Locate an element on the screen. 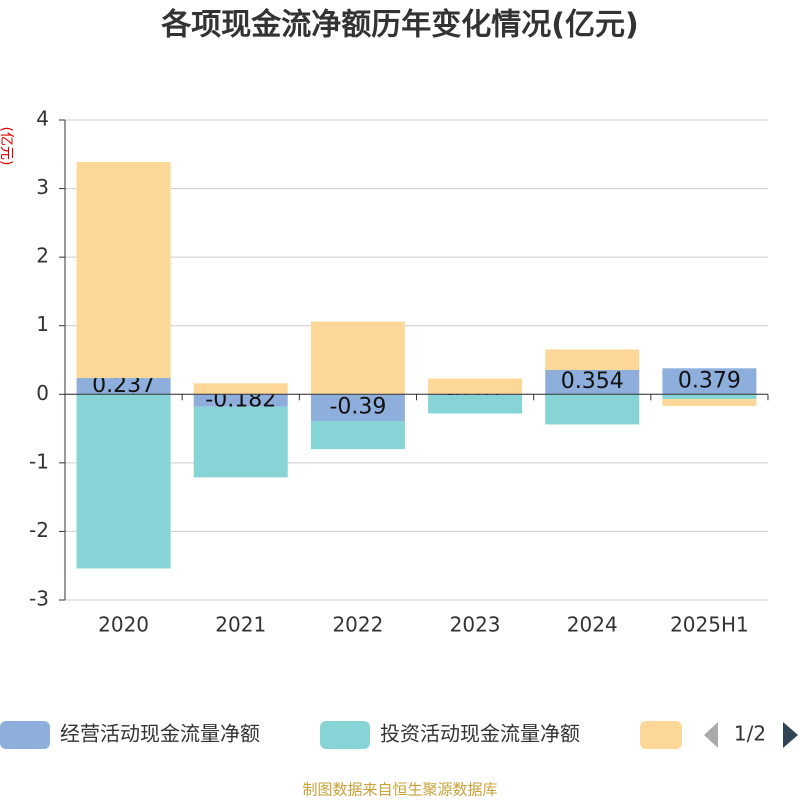 The width and height of the screenshot is (800, 800). legend-label: 投资活动现金流量净额 is located at coordinates (480, 734).